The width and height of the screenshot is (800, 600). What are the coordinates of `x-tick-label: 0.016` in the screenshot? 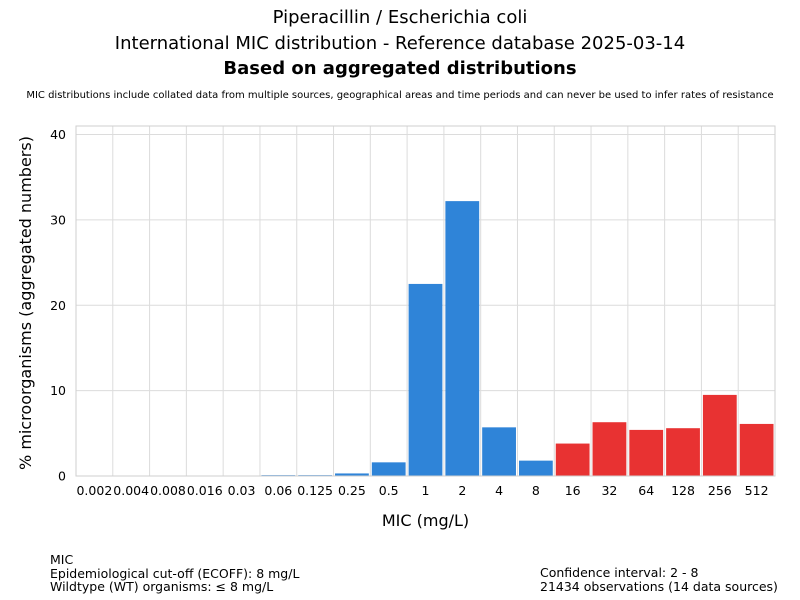 It's located at (205, 490).